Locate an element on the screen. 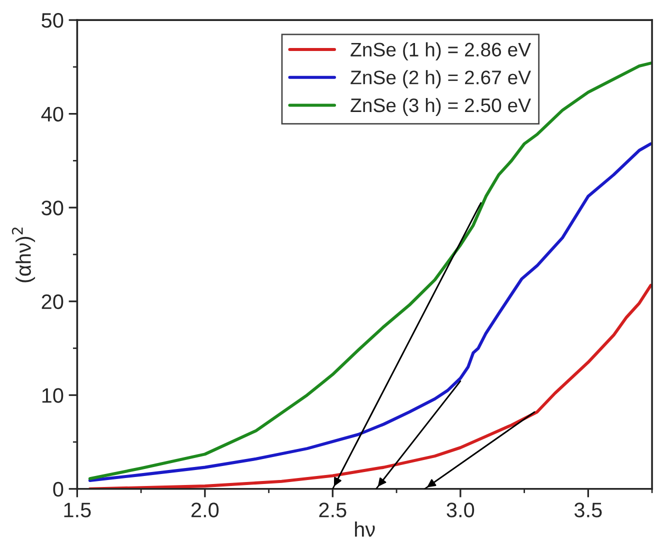  y-tick-label: 10 is located at coordinates (53, 395).